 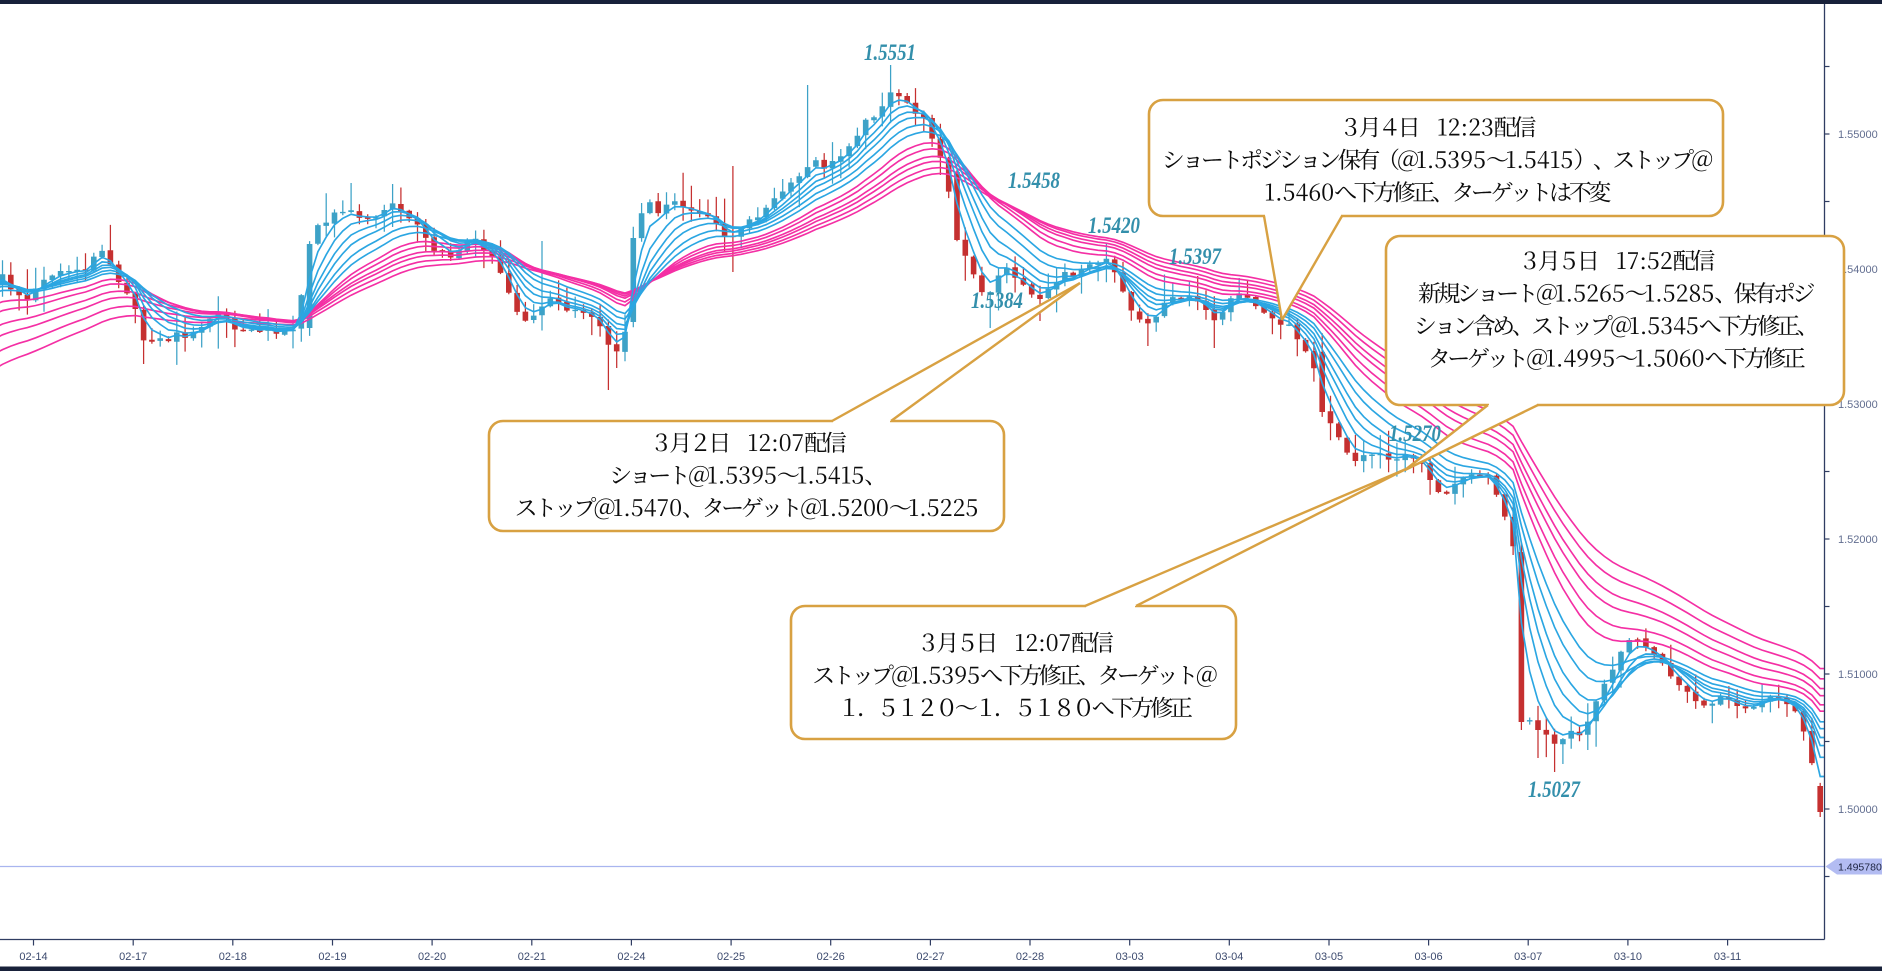 I want to click on svg-text: 02-18, so click(x=233, y=957).